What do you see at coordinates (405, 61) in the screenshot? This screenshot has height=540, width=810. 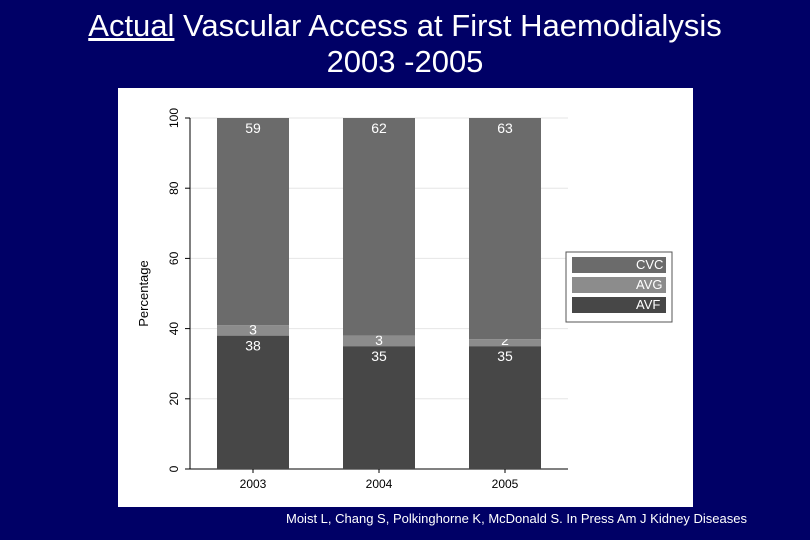 I see `title-line-2: 2003 -2005` at bounding box center [405, 61].